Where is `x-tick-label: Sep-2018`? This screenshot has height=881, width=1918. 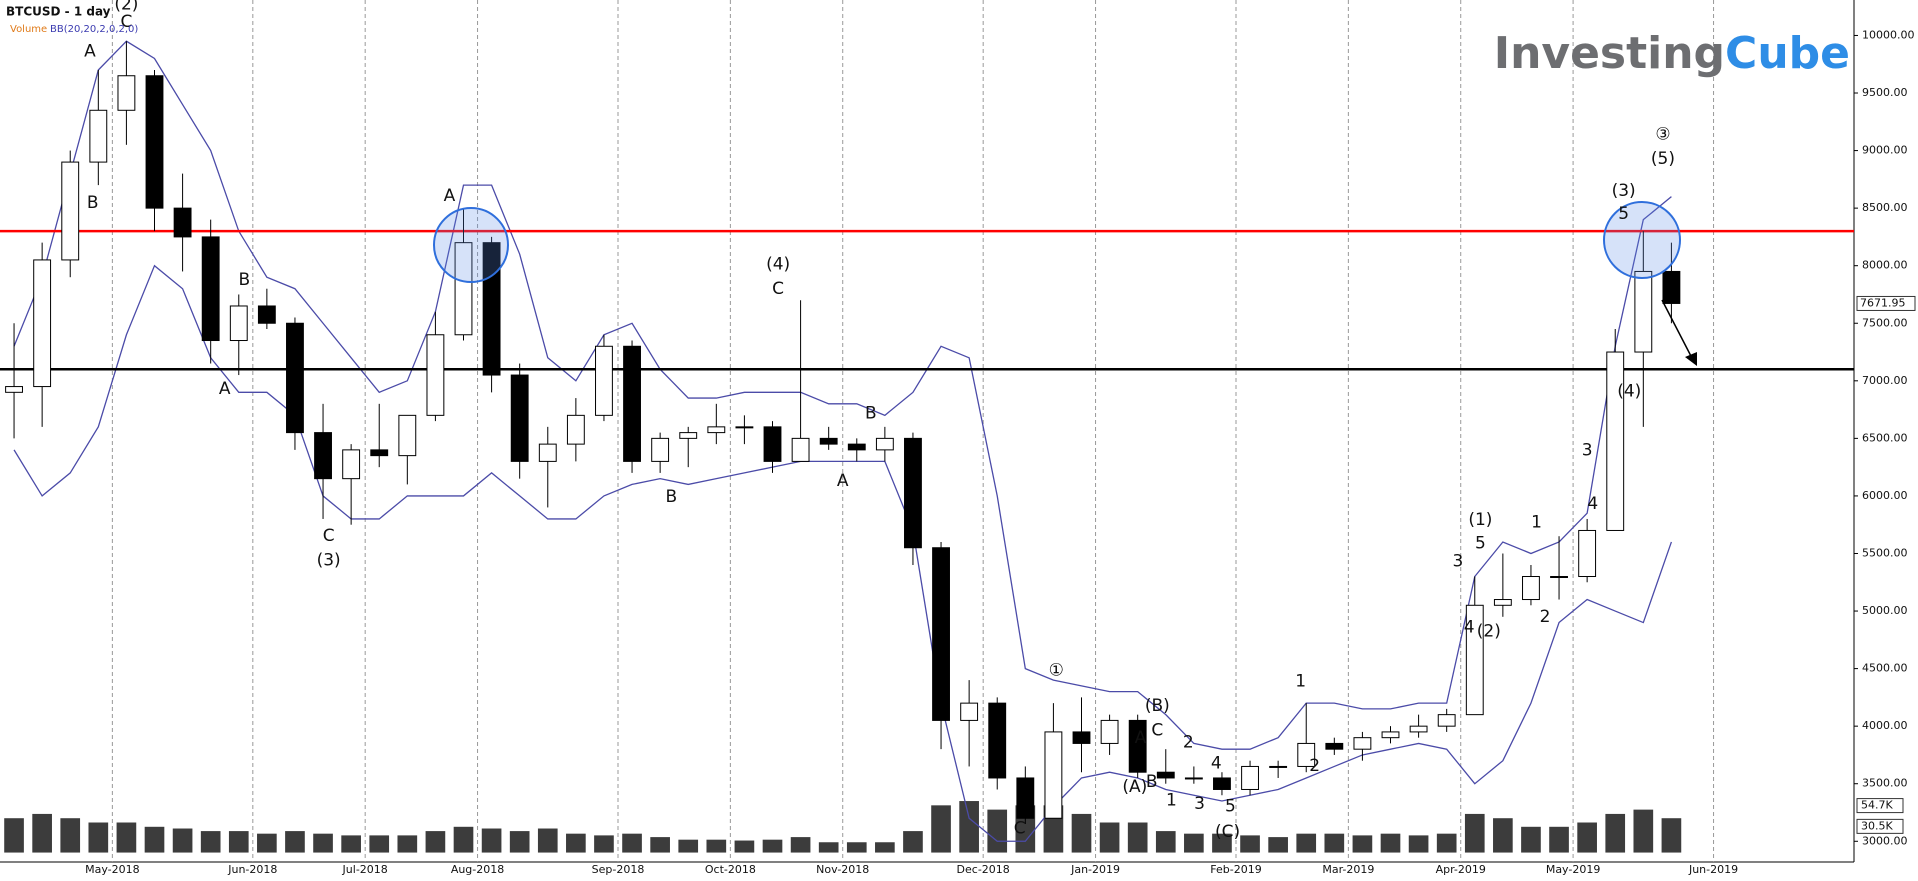
x-tick-label: Sep-2018 is located at coordinates (618, 869).